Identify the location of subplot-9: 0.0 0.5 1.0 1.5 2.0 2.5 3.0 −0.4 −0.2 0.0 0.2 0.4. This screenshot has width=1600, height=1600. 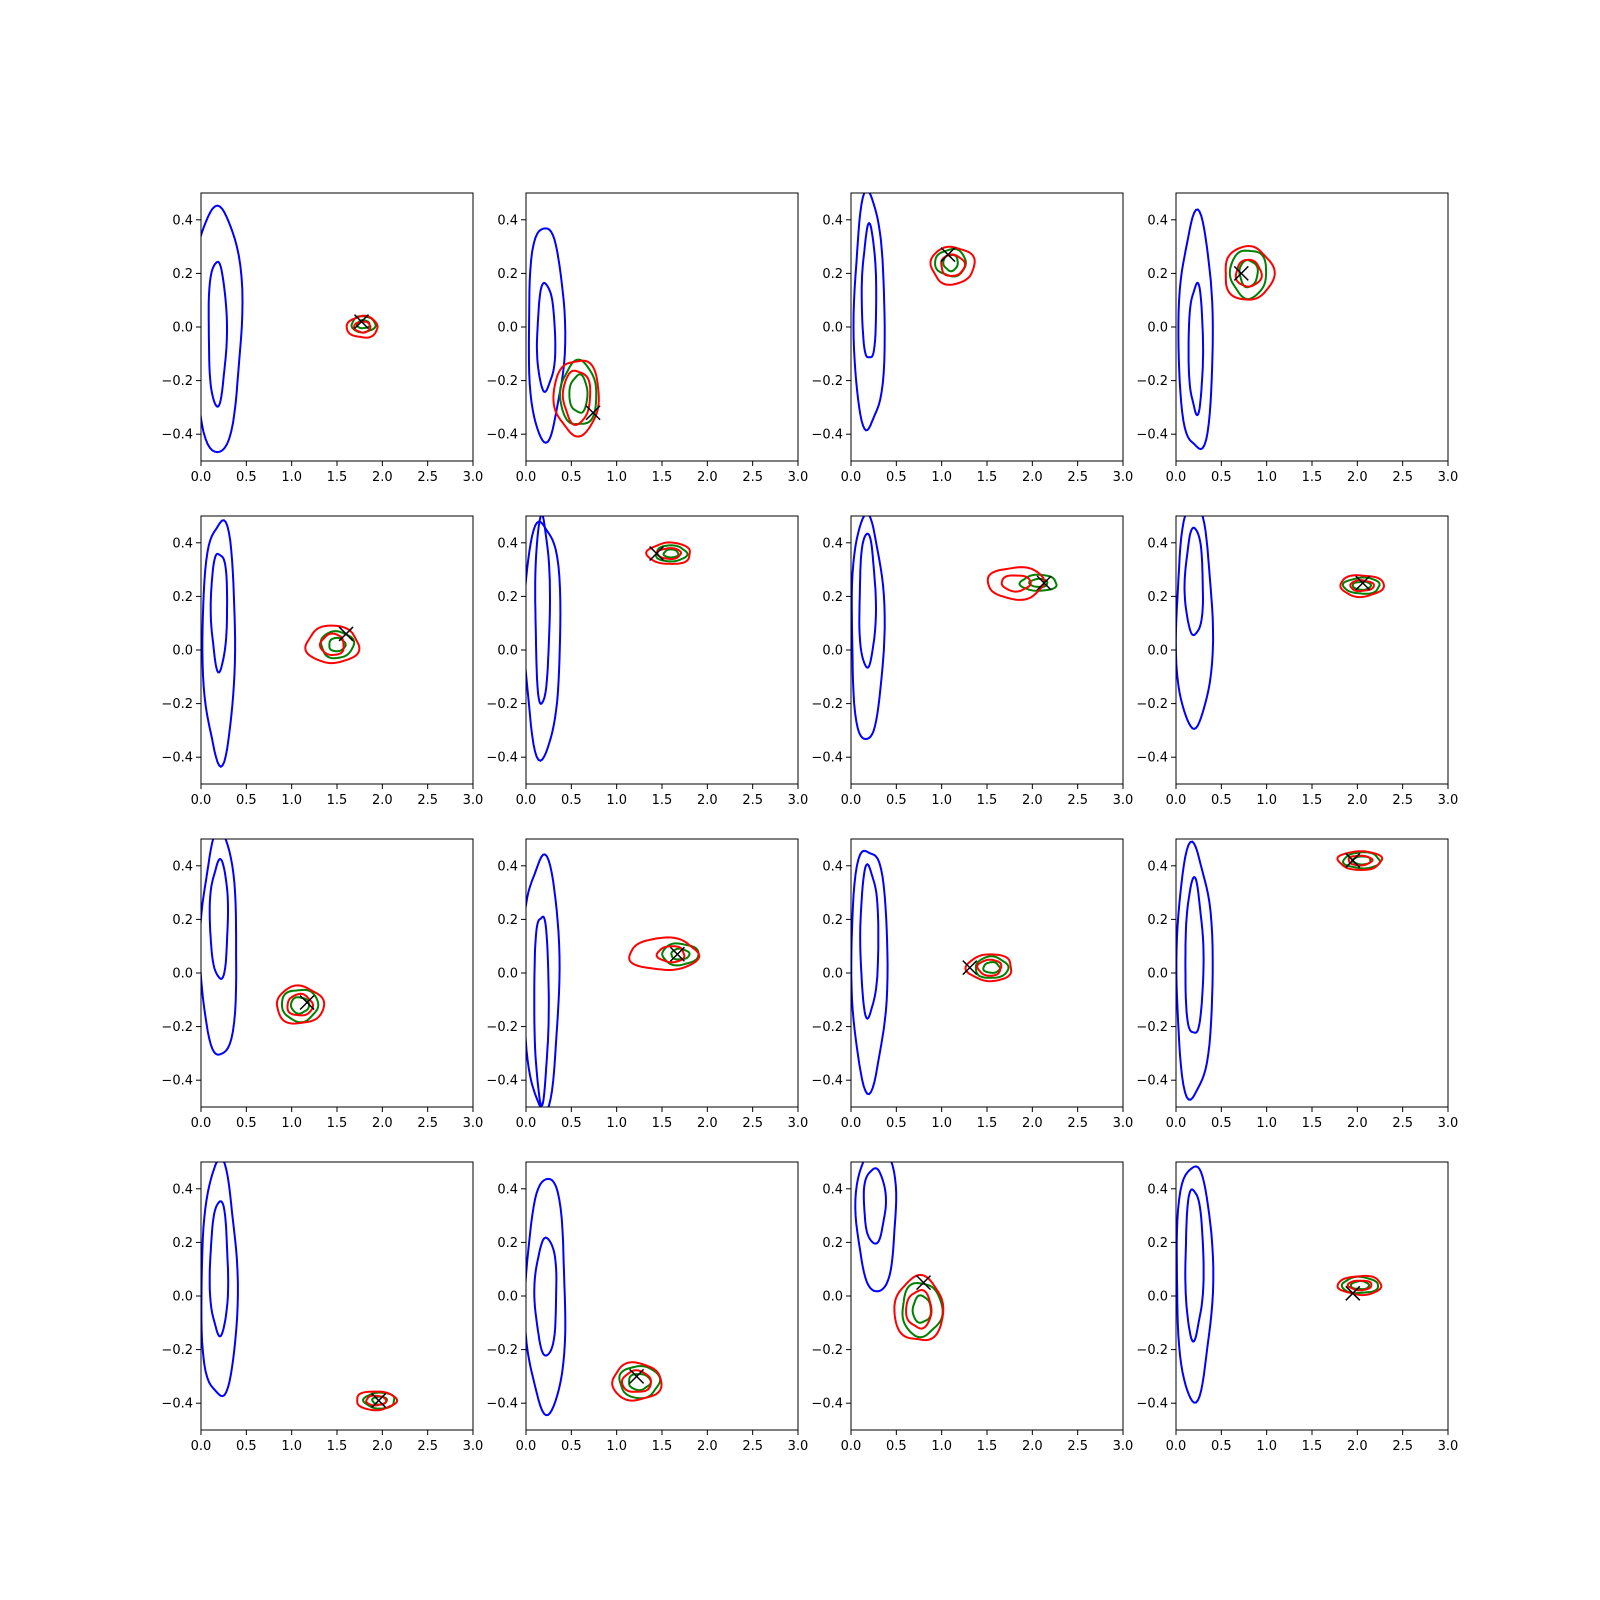
(322, 984).